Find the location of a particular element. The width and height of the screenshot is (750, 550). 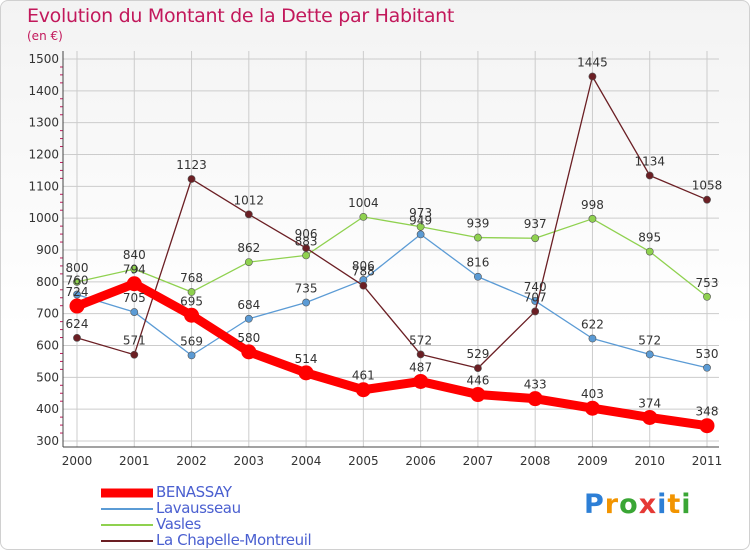

data-label: 530 is located at coordinates (707, 354).